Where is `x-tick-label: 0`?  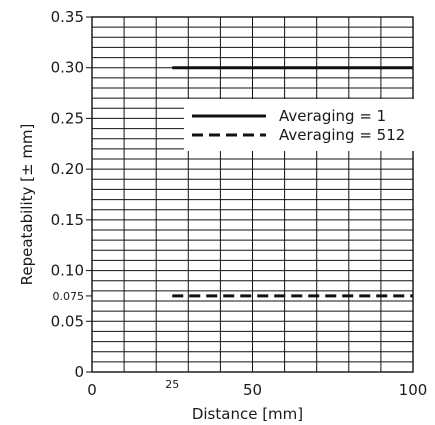
x-tick-label: 0 is located at coordinates (92, 390).